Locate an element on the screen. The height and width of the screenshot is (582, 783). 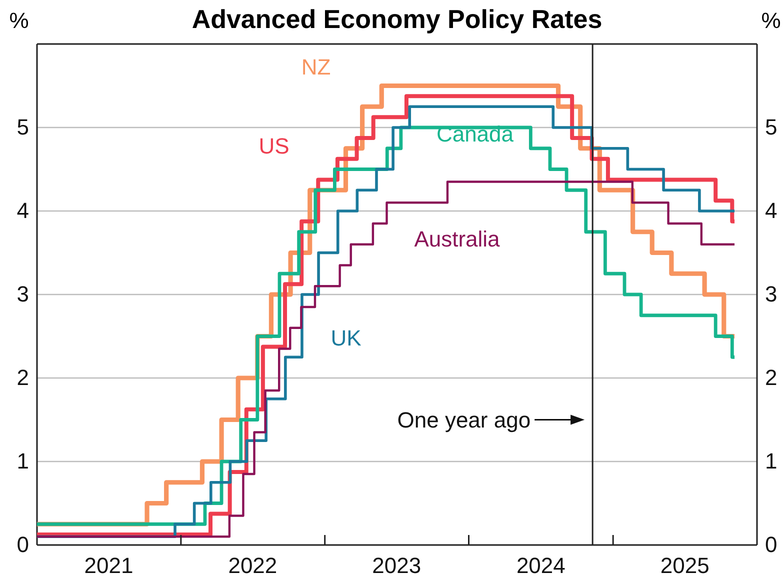
series-label: NZ is located at coordinates (316, 67).